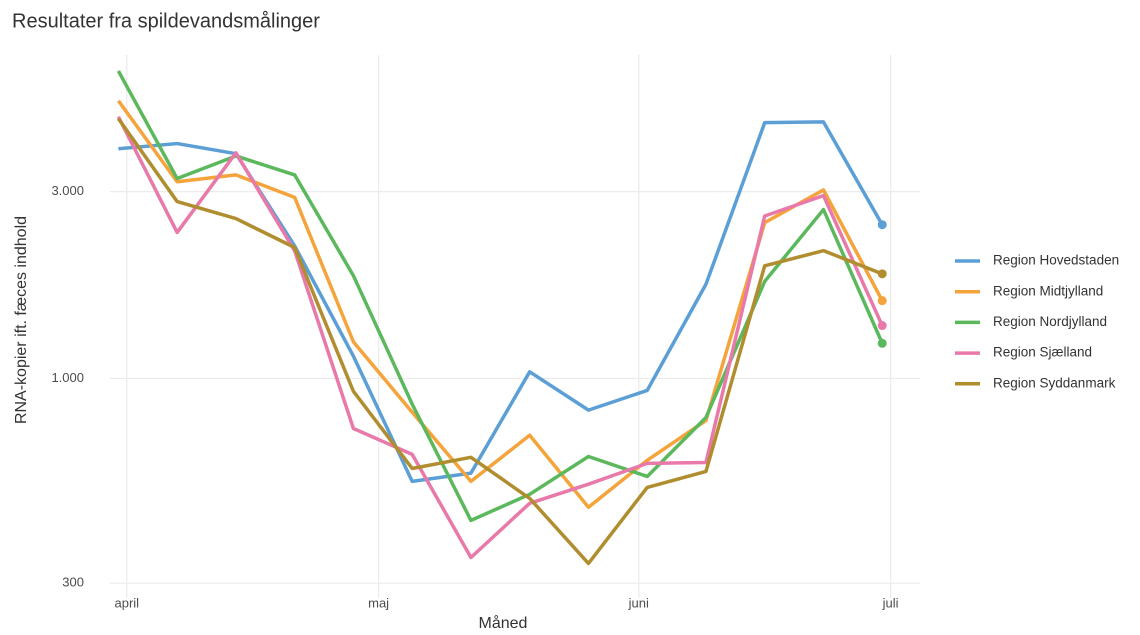  What do you see at coordinates (890, 602) in the screenshot?
I see `x-tick-label: juli` at bounding box center [890, 602].